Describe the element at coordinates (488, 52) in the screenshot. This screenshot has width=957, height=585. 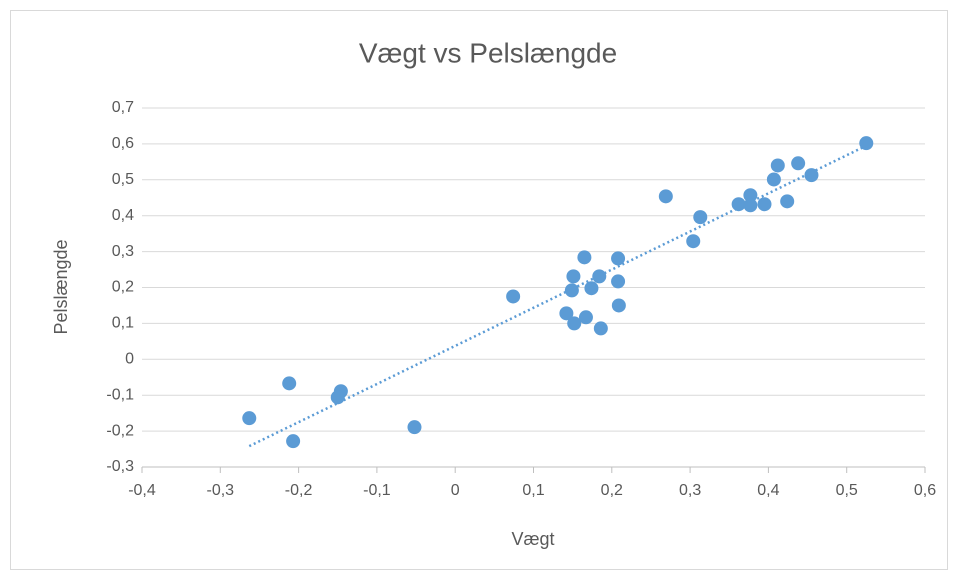
I see `chart-title: Vægt vs Pelslængde` at that location.